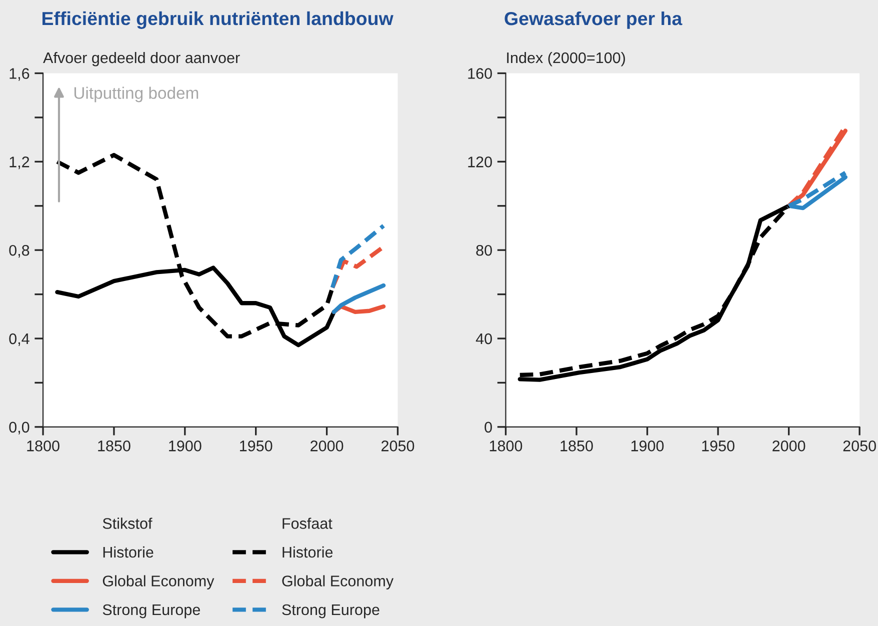  Describe the element at coordinates (136, 94) in the screenshot. I see `annotation: Uitputting bodem` at that location.